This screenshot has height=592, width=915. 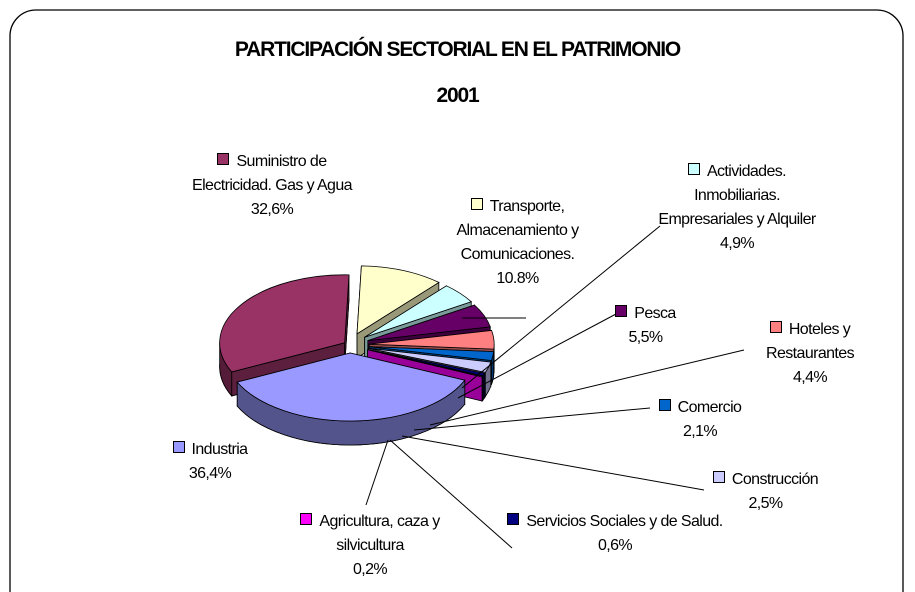 I want to click on data-label: Industria 36,4%, so click(x=210, y=462).